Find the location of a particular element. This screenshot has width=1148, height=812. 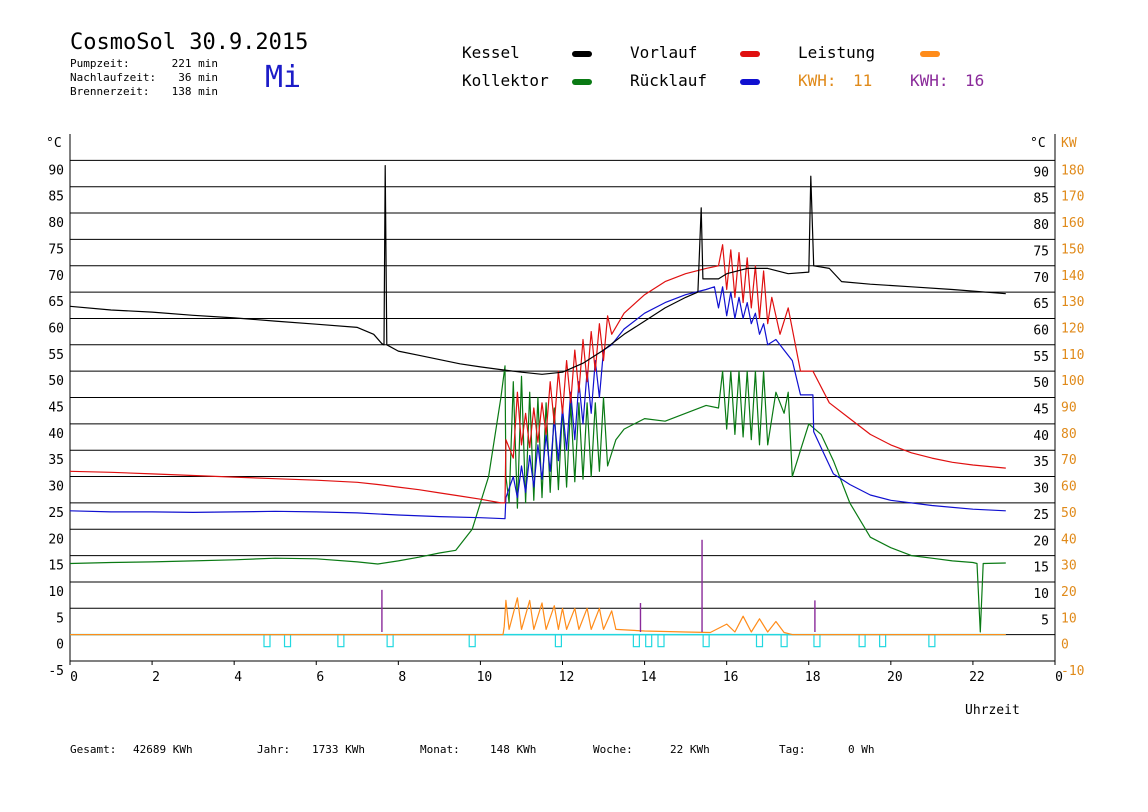

y-axis-unit-right: °C is located at coordinates (1038, 143).